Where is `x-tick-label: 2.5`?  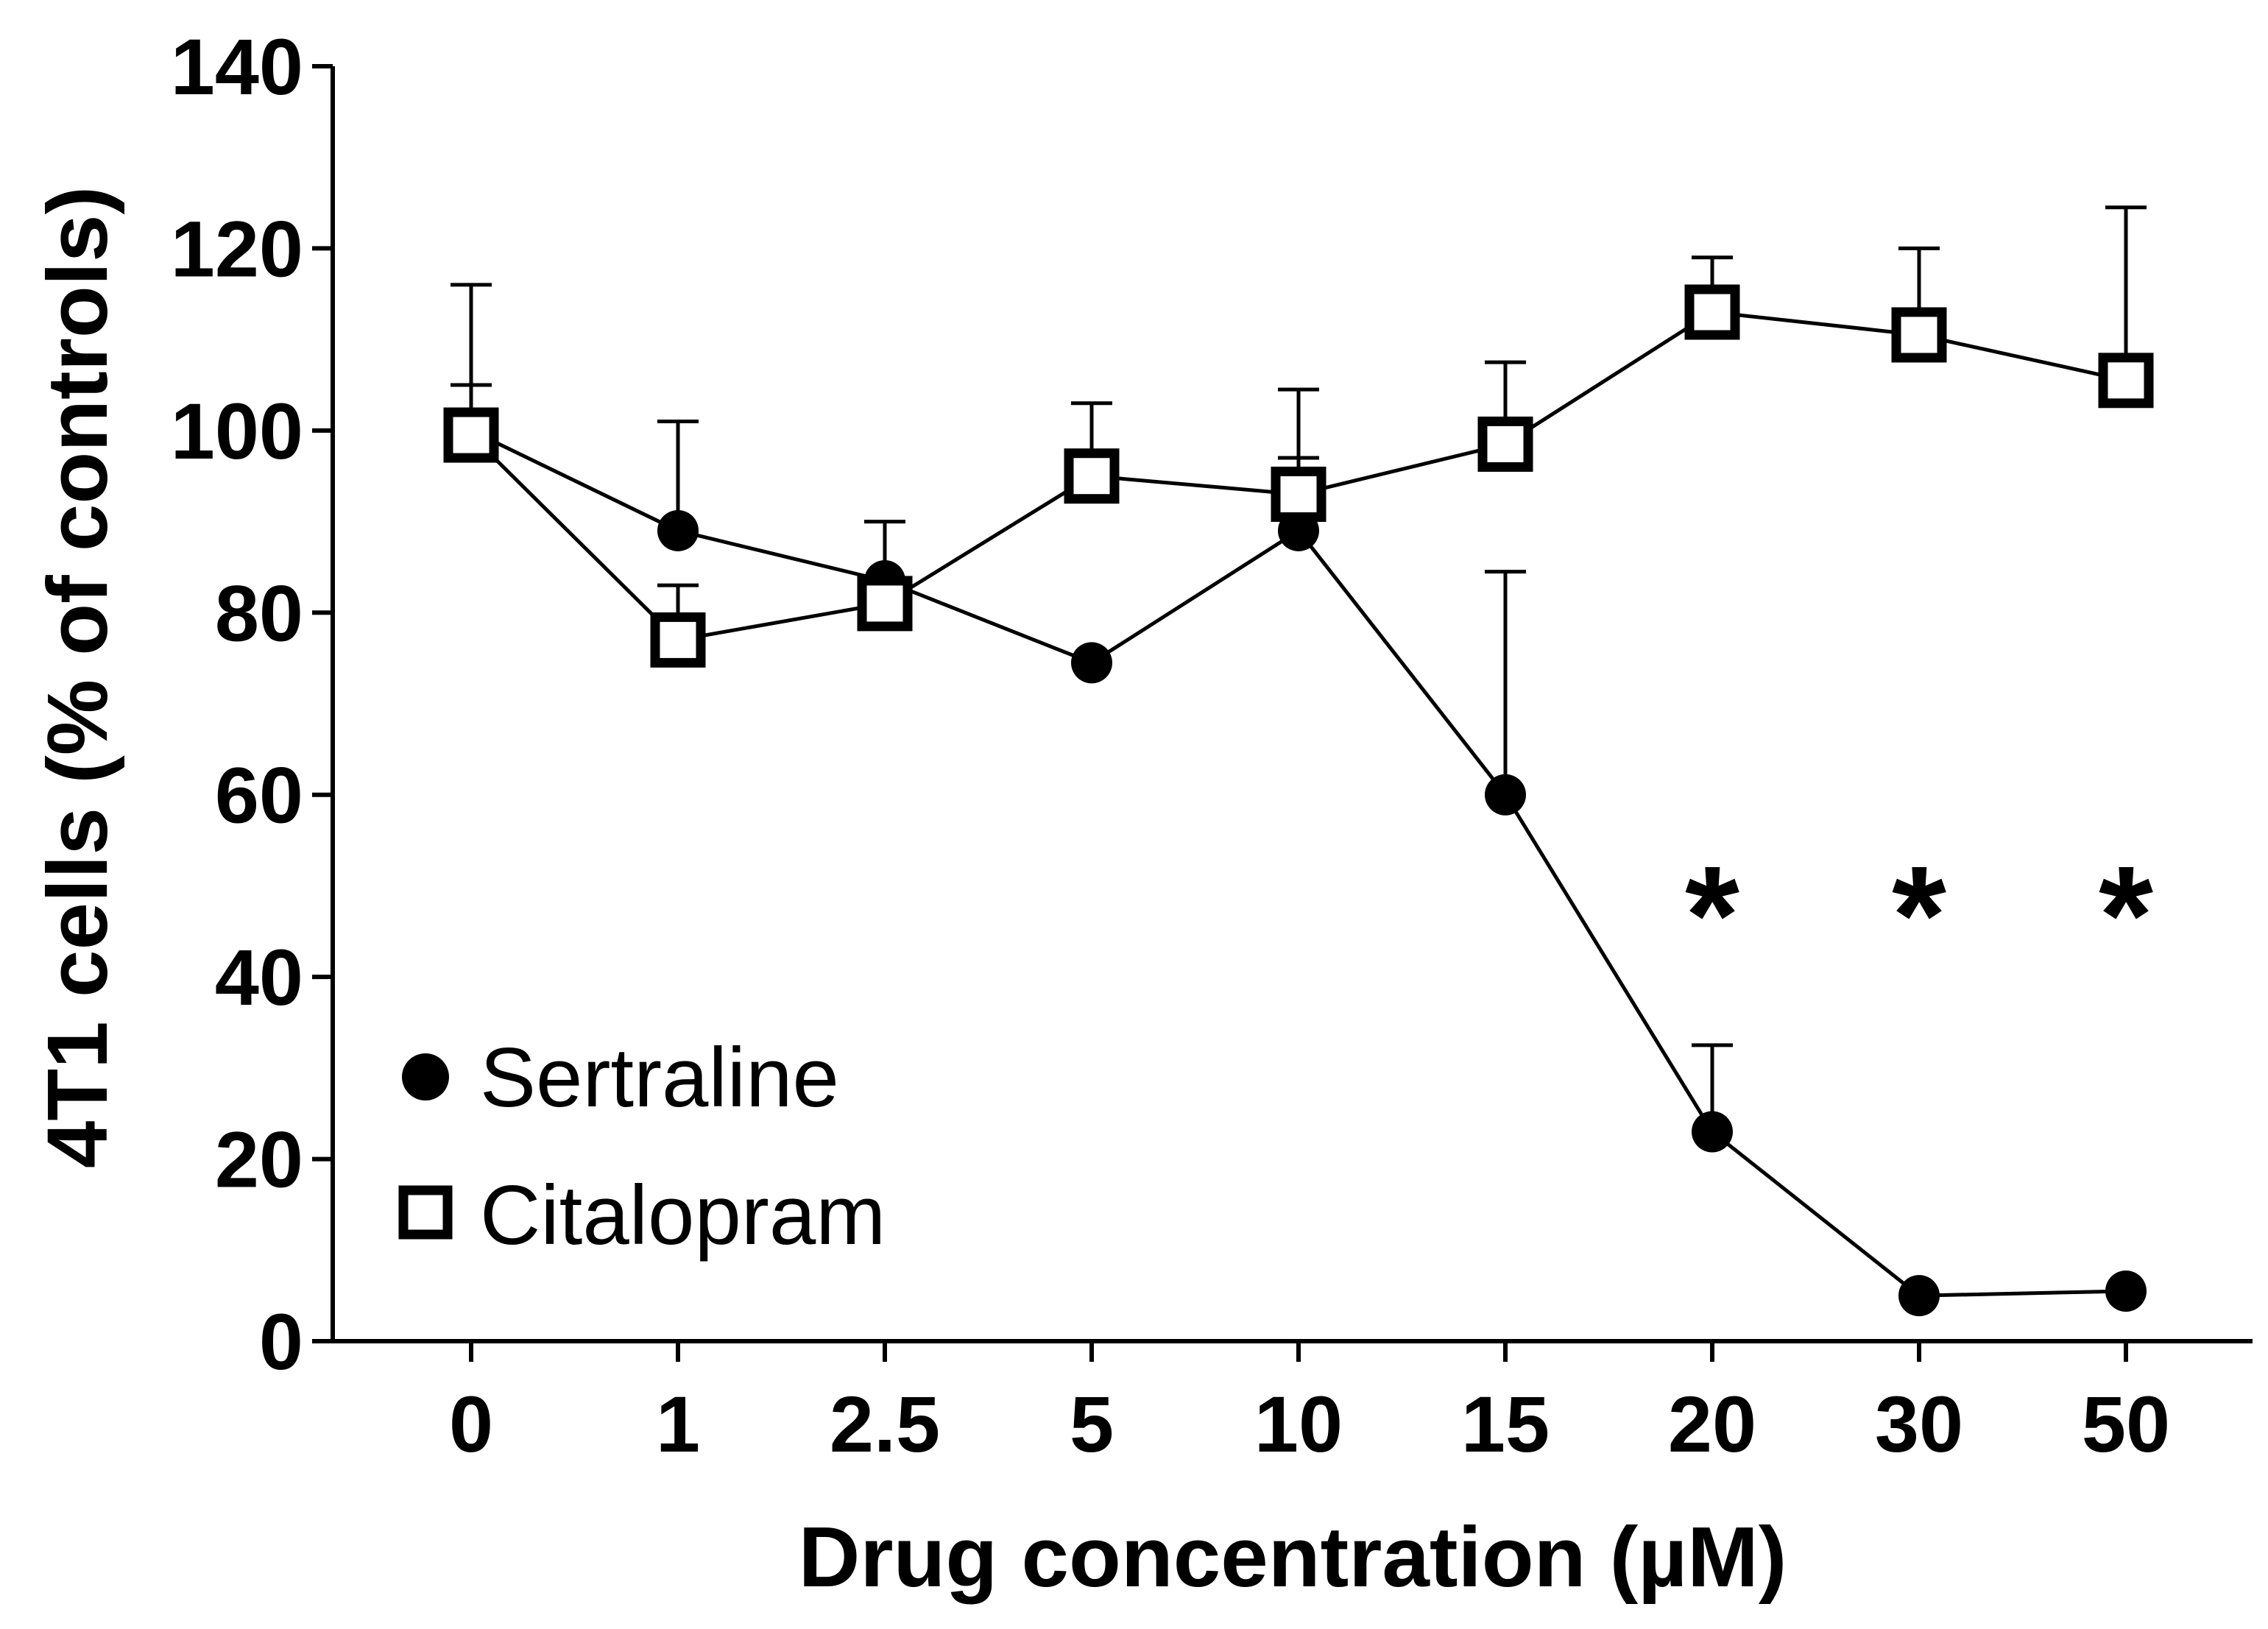
x-tick-label: 2.5 is located at coordinates (885, 1424).